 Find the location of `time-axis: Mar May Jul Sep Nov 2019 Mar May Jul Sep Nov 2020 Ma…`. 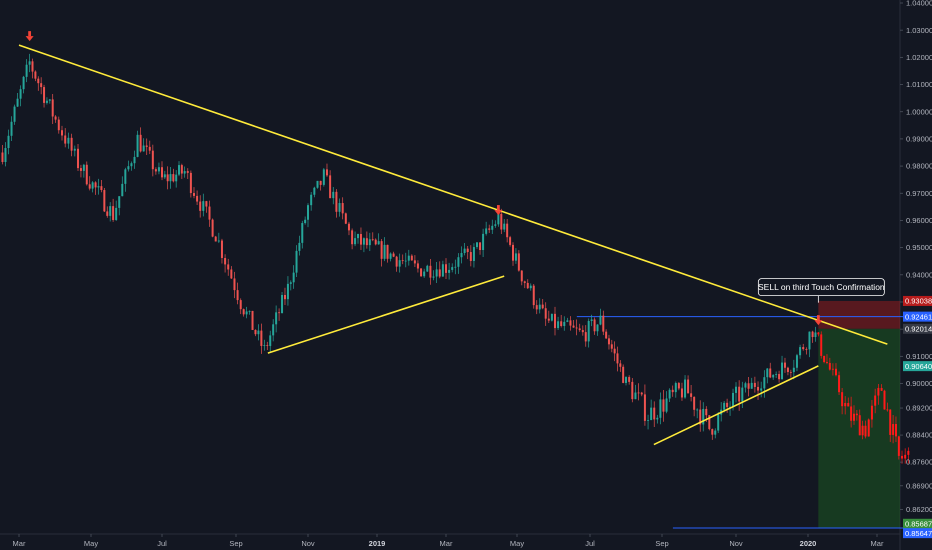

time-axis: Mar May Jul Sep Nov 2019 Mar May Jul Sep Nov 2020 Ma… is located at coordinates (448, 541).